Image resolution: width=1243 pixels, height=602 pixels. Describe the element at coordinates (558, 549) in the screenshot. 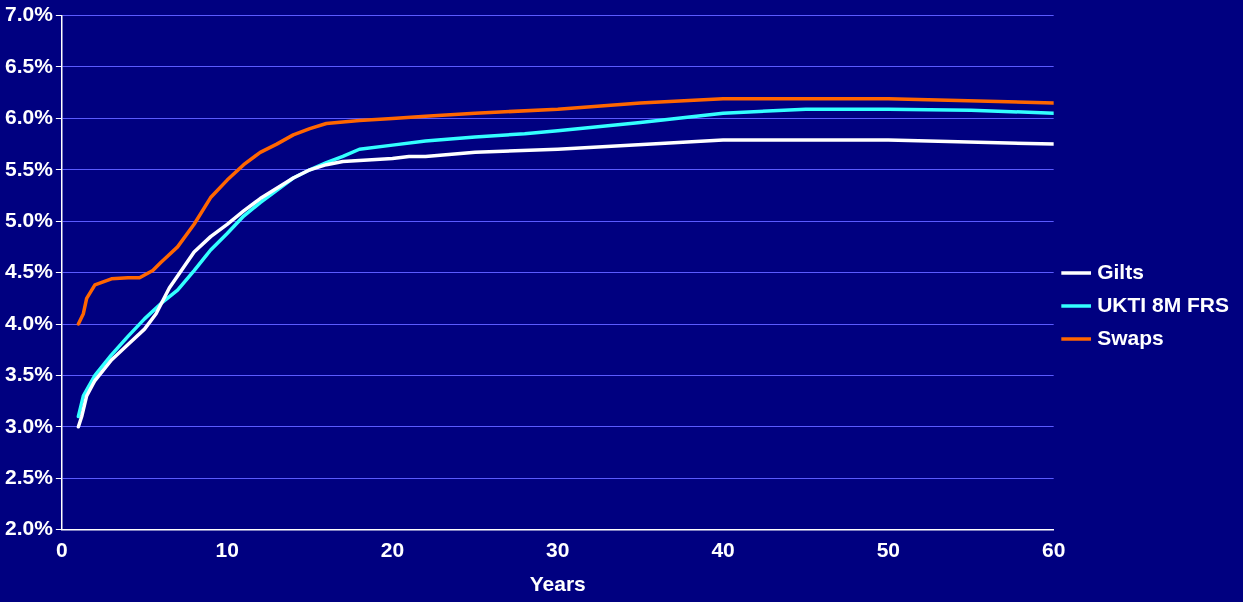

I see `x-tick-label: 30` at that location.